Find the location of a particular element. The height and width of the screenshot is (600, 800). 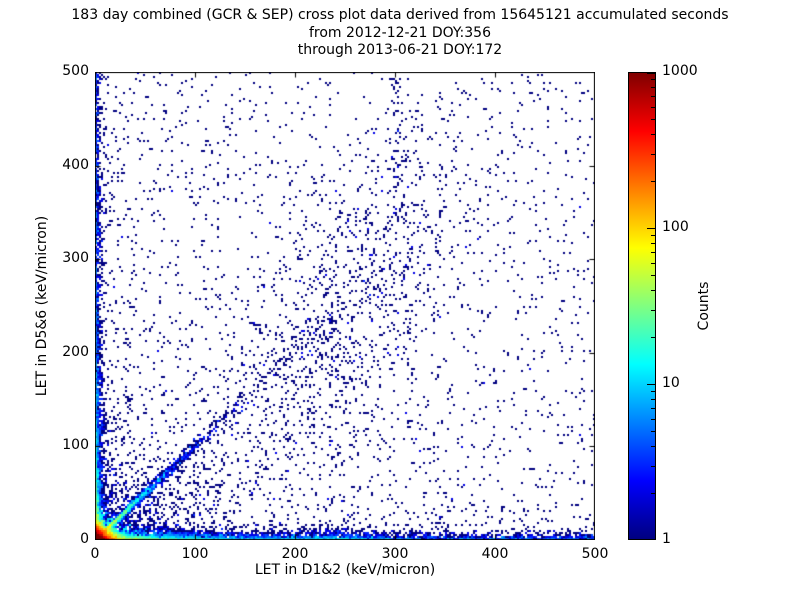

x-tick-label: 300 is located at coordinates (395, 554).